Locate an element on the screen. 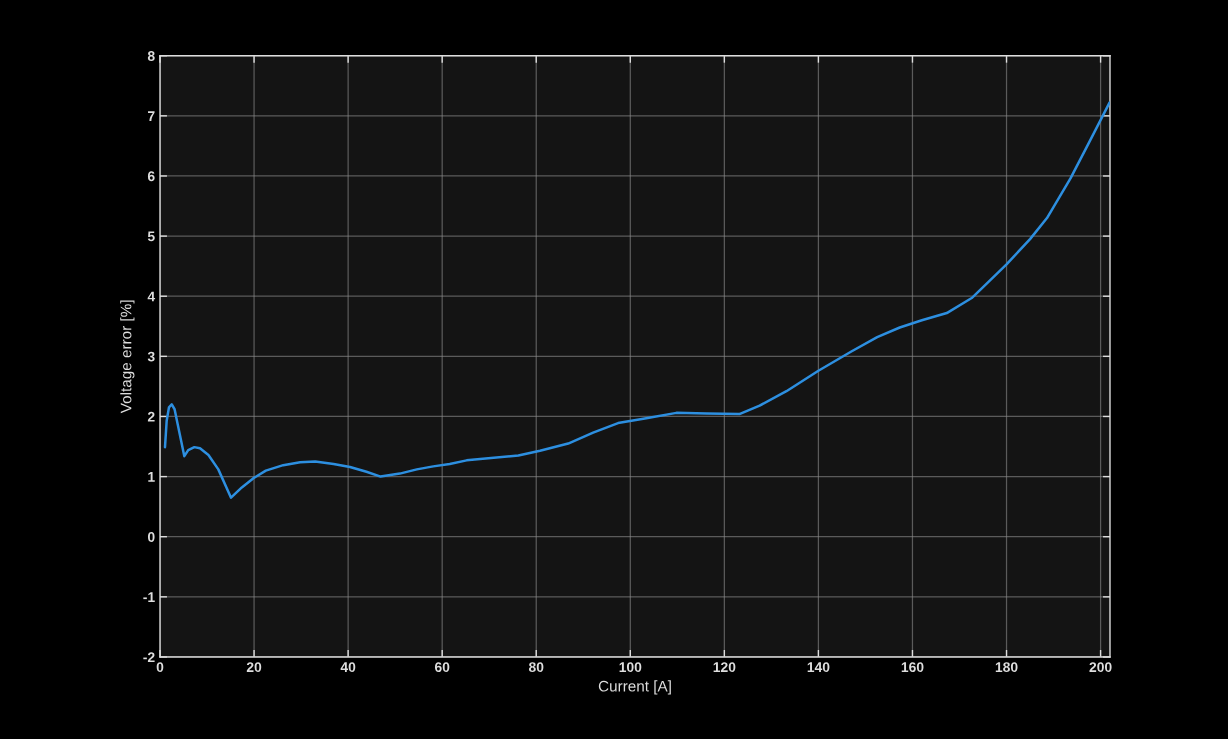 The height and width of the screenshot is (739, 1228). x-tick-label: 140 is located at coordinates (818, 667).